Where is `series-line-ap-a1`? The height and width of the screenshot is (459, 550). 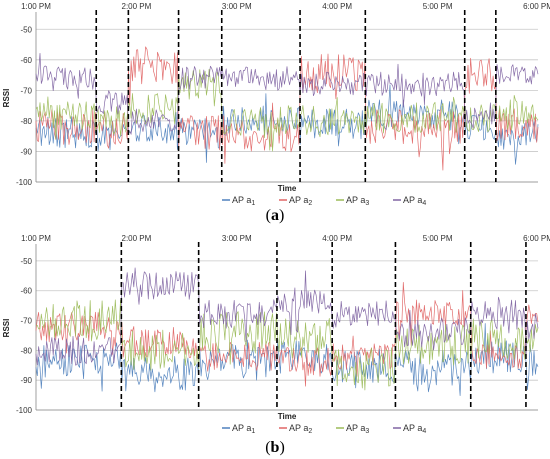 series-line-ap-a1 is located at coordinates (287, 359).